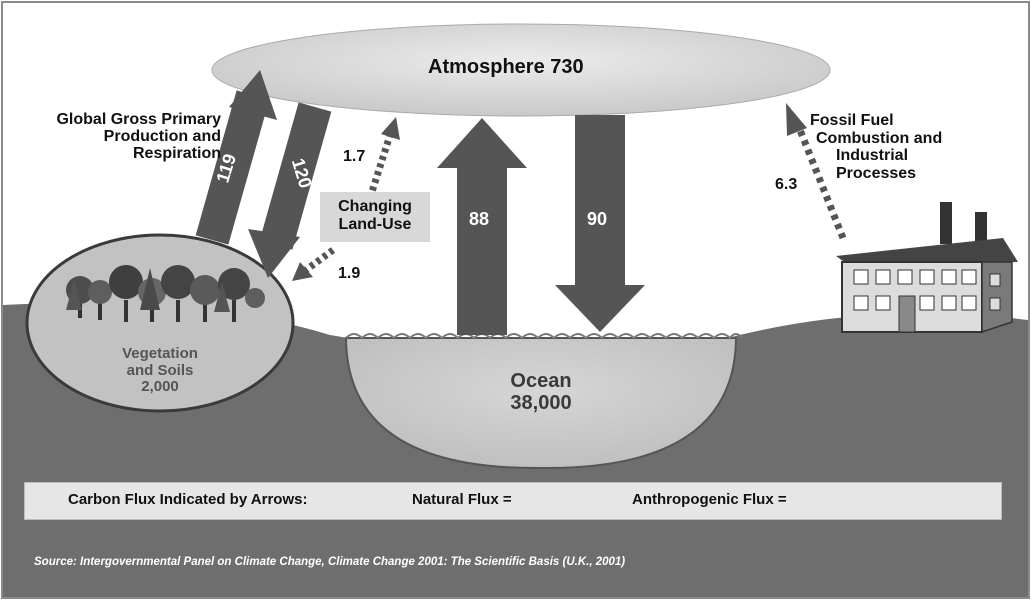  What do you see at coordinates (506, 67) in the screenshot?
I see `atmosphere-label: Atmosphere 730` at bounding box center [506, 67].